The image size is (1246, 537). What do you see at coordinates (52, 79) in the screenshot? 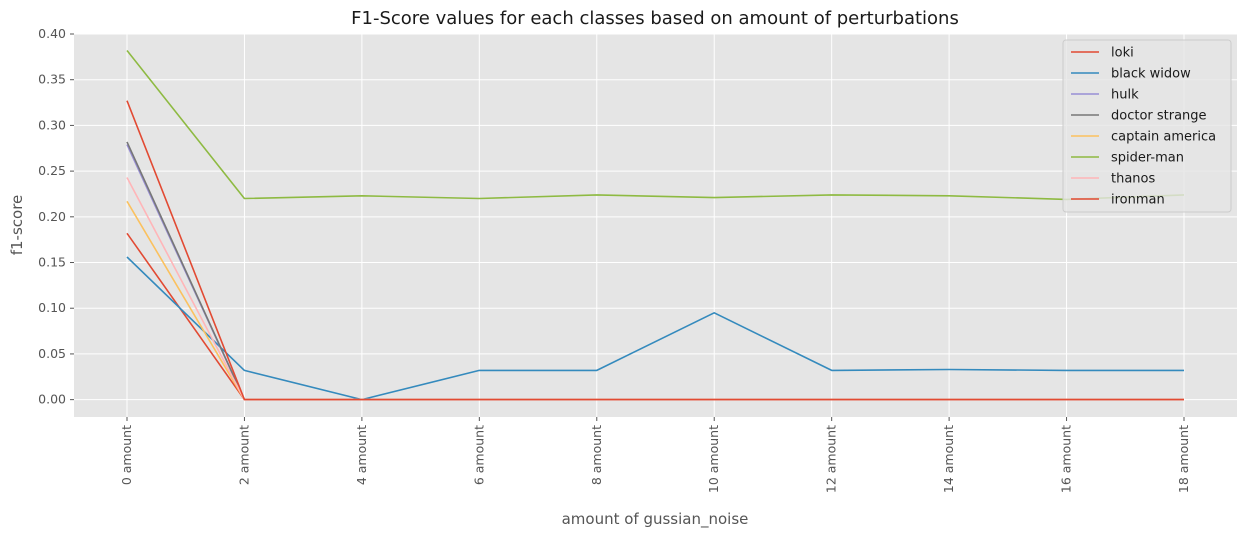
I see `y-tick-label: 0.35` at bounding box center [52, 79].